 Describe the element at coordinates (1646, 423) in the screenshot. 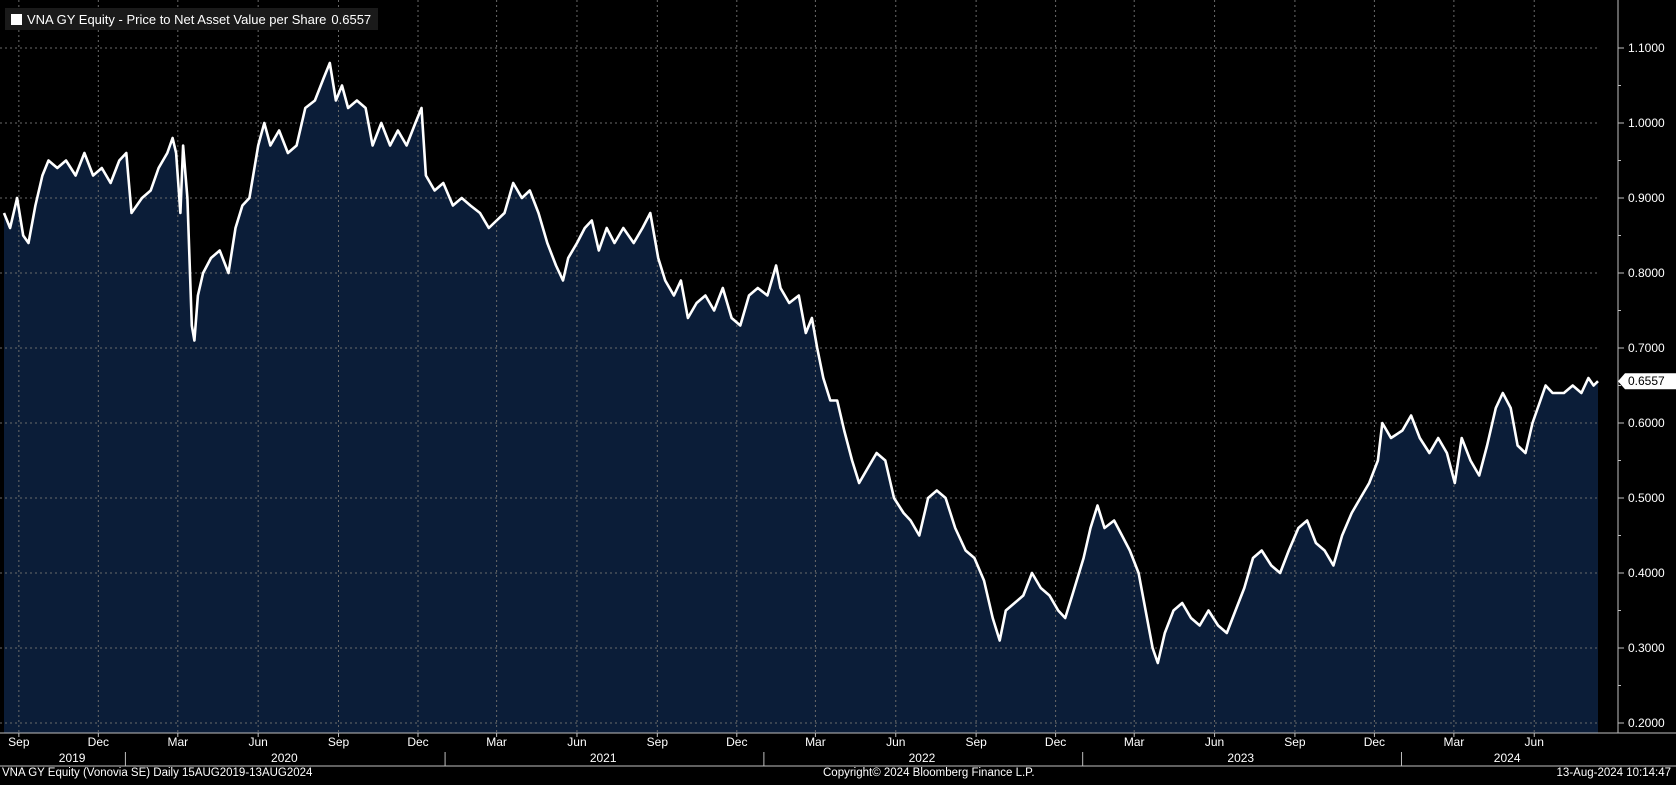

I see `y-tick-label: 0.6000` at that location.